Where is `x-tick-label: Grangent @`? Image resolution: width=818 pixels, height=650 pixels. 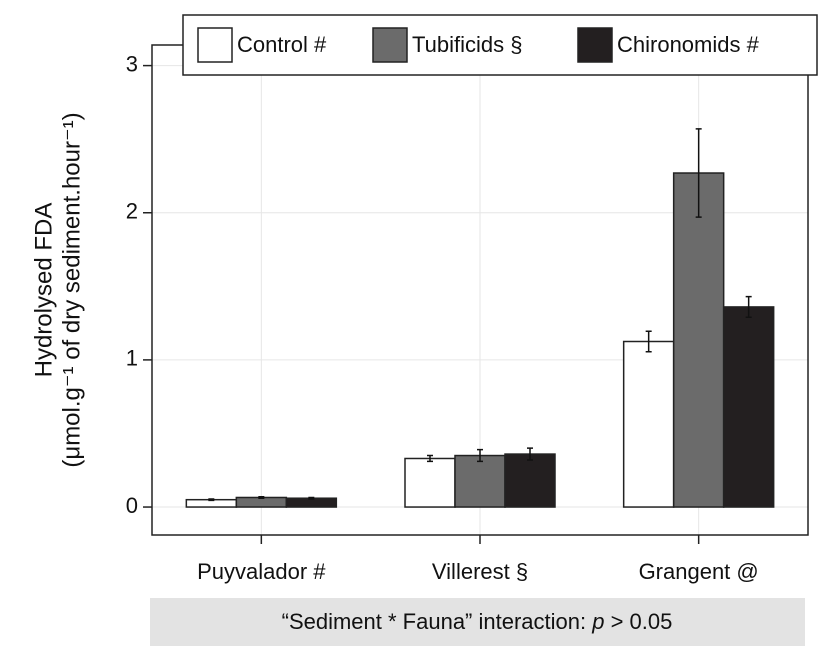
x-tick-label: Grangent @ is located at coordinates (699, 571).